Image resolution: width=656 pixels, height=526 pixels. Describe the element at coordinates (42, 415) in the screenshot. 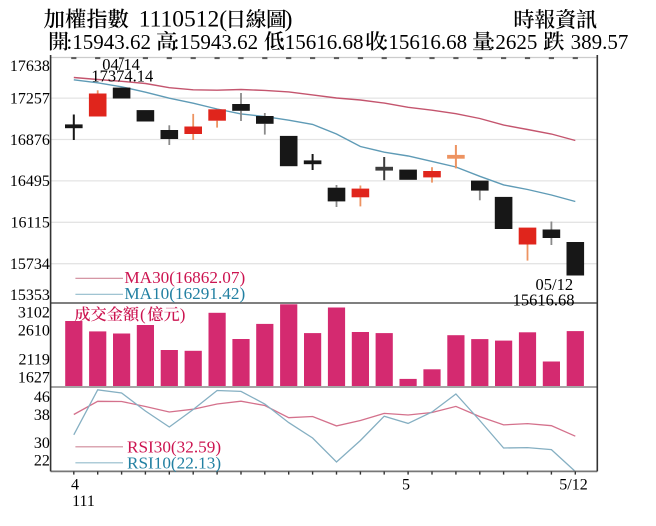

I see `svg-text: 38` at that location.